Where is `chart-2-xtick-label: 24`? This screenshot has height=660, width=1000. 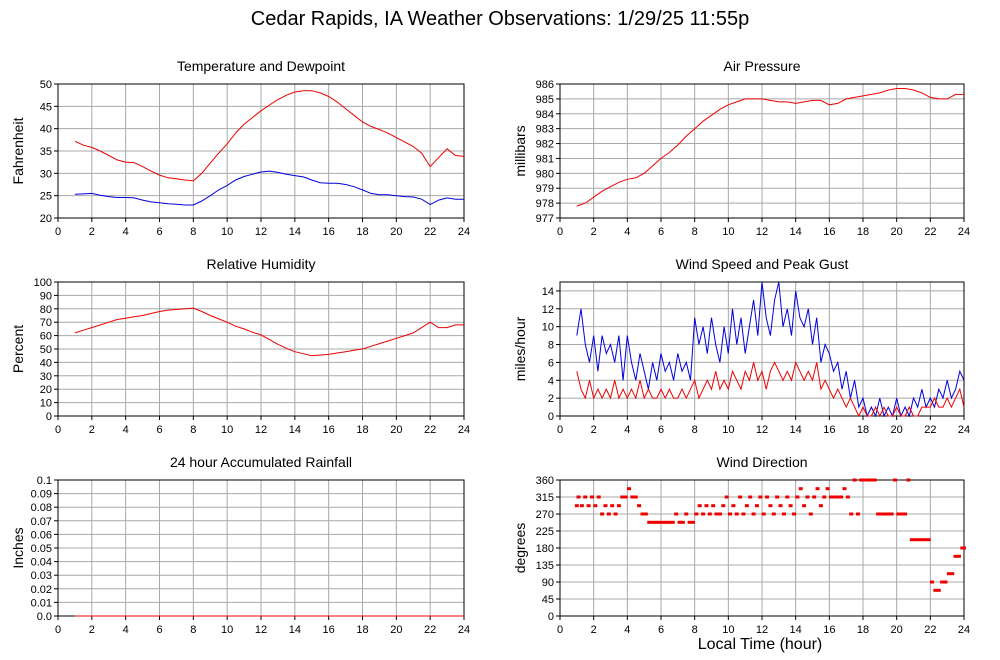 chart-2-xtick-label: 24 is located at coordinates (464, 430).